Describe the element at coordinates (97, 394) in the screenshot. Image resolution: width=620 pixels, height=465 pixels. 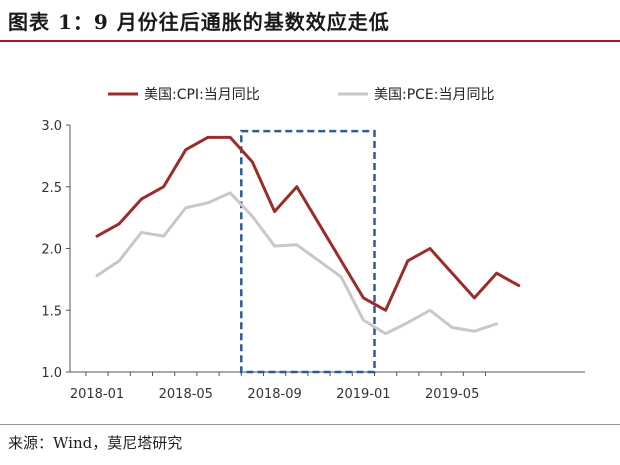
I see `x-tick-label: 2018-01` at that location.